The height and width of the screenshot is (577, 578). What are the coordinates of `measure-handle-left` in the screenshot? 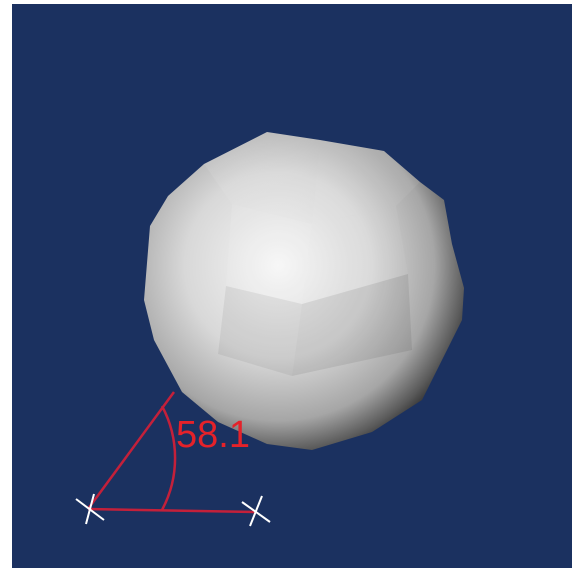 It's located at (90, 509).